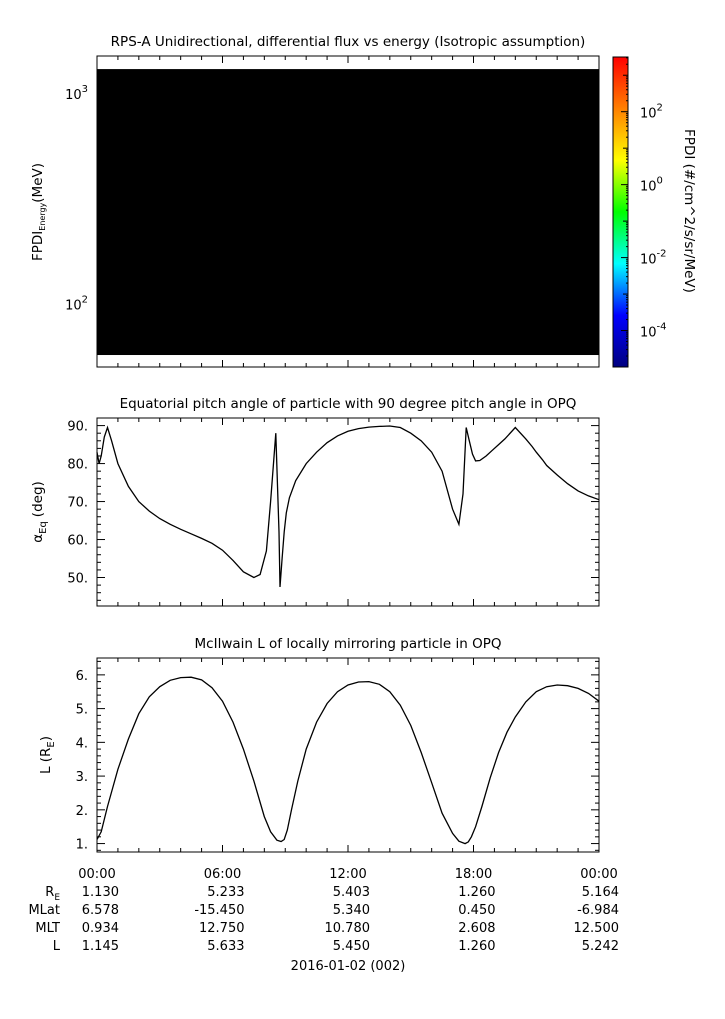  I want to click on y-tick-label: 60., so click(77, 541).